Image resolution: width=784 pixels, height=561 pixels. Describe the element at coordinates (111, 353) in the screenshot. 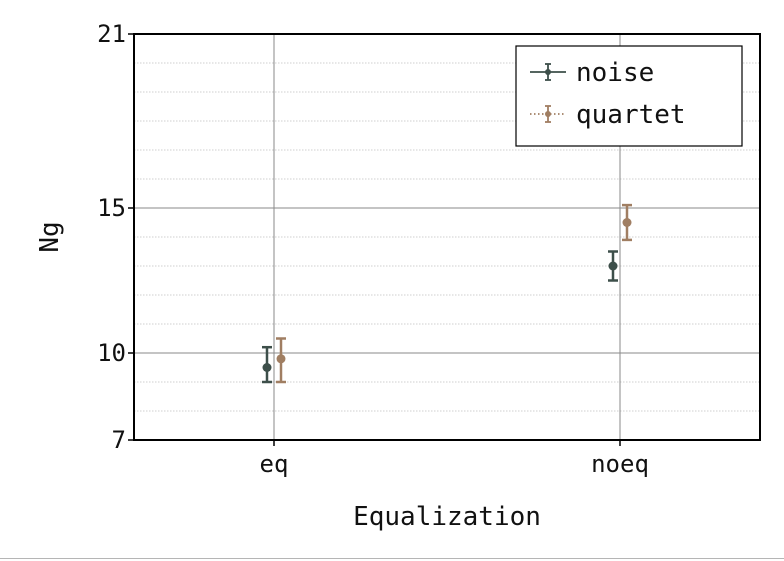

I see `y-tick-label: 10` at that location.